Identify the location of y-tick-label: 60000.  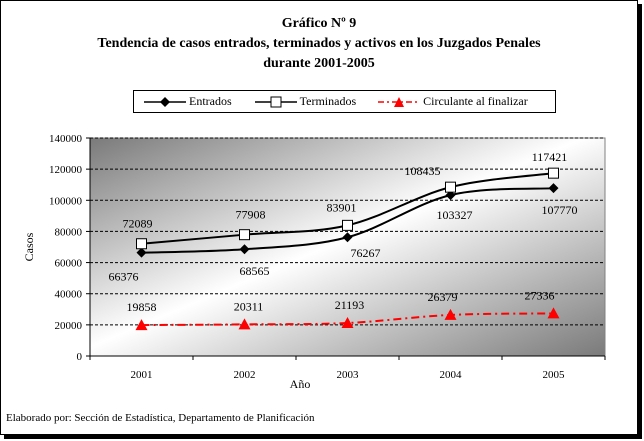
(69, 264).